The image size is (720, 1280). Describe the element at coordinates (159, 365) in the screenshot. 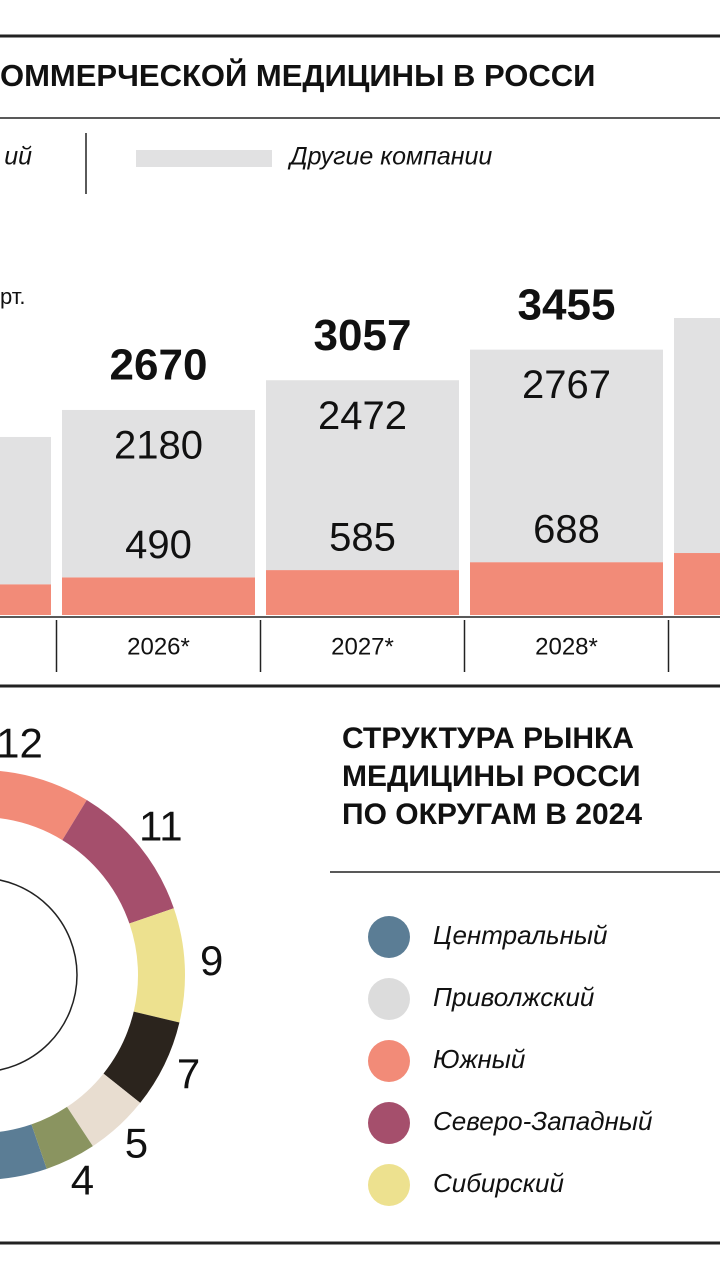

I see `total-label: 2670` at that location.